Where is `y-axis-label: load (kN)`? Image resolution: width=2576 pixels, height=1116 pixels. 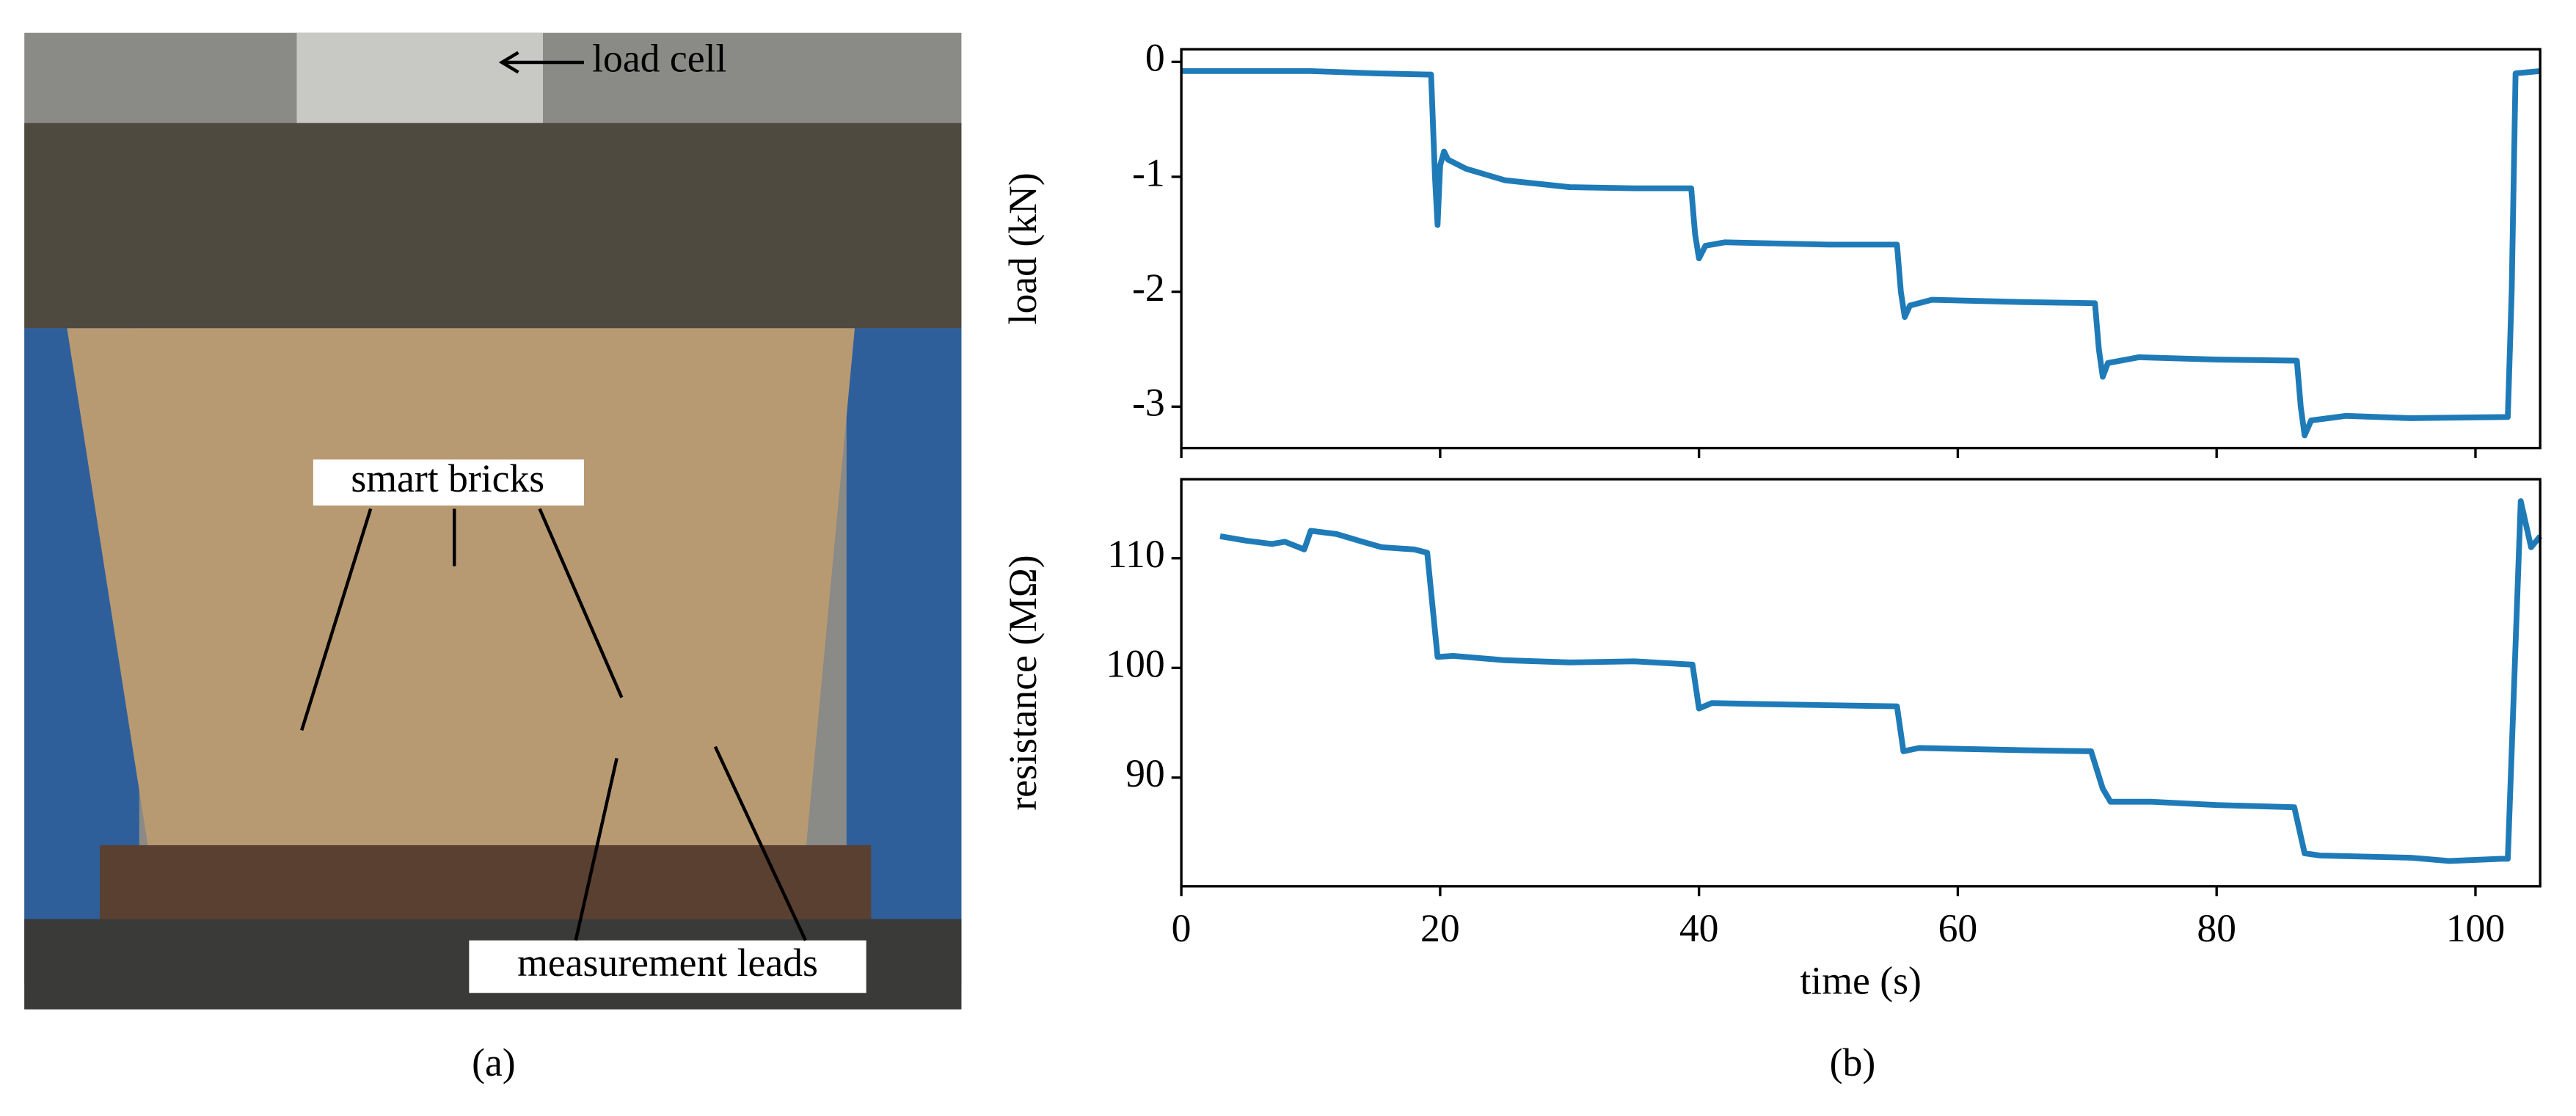
y-axis-label: load (kN) is located at coordinates (1023, 248).